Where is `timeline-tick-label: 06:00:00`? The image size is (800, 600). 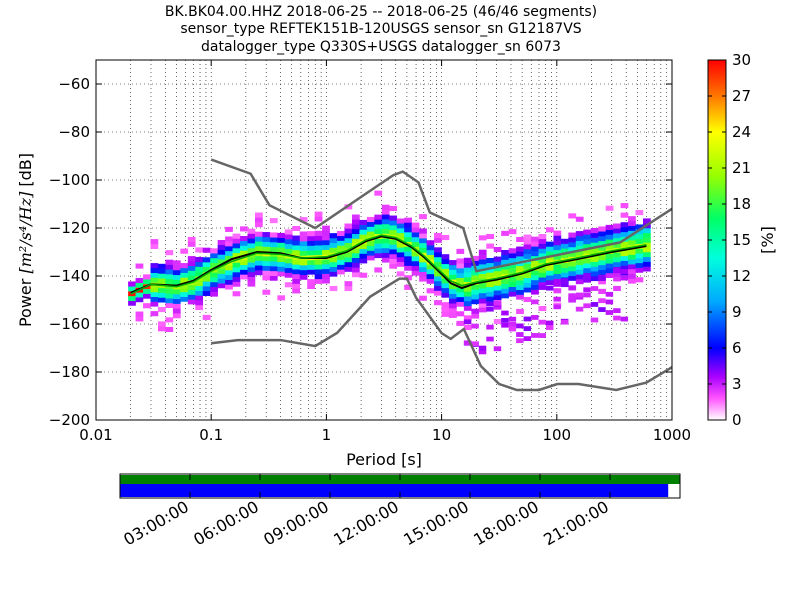
timeline-tick-label: 06:00:00 is located at coordinates (226, 523).